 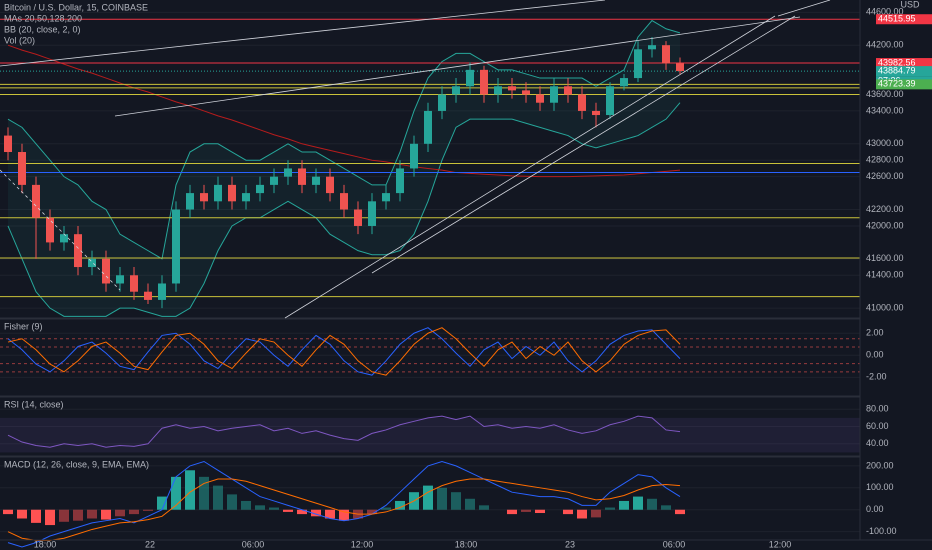 What do you see at coordinates (885, 110) in the screenshot?
I see `y-tick-label: 43400.00` at bounding box center [885, 110].